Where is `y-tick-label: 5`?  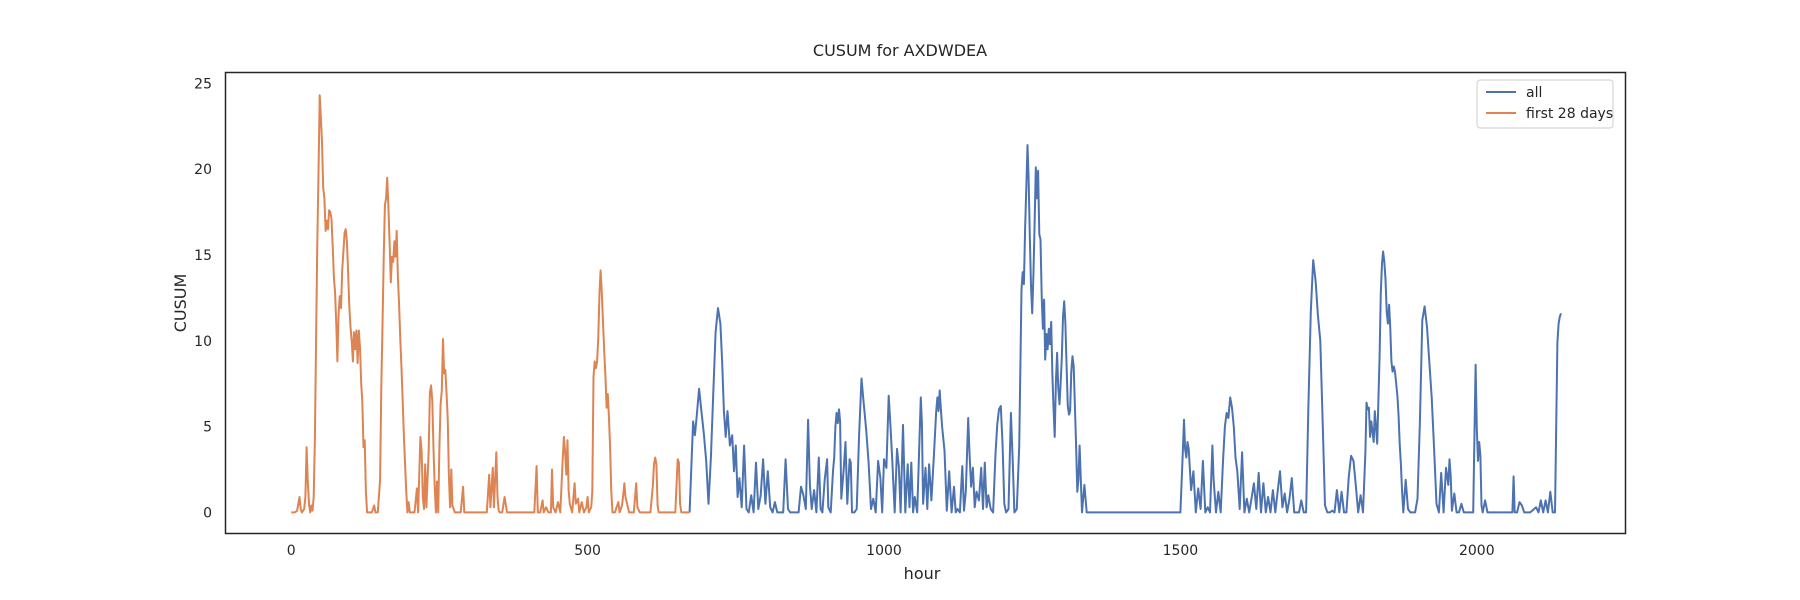
y-tick-label: 5 is located at coordinates (207, 428).